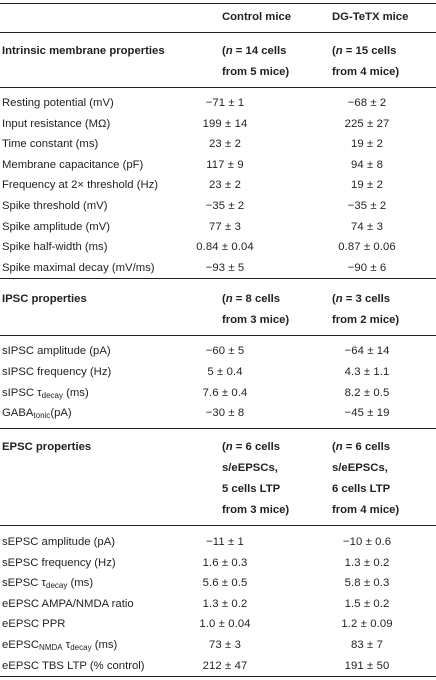 The height and width of the screenshot is (680, 436). Describe the element at coordinates (225, 247) in the screenshot. I see `control-value-text: 0.84 ± 0.04` at that location.